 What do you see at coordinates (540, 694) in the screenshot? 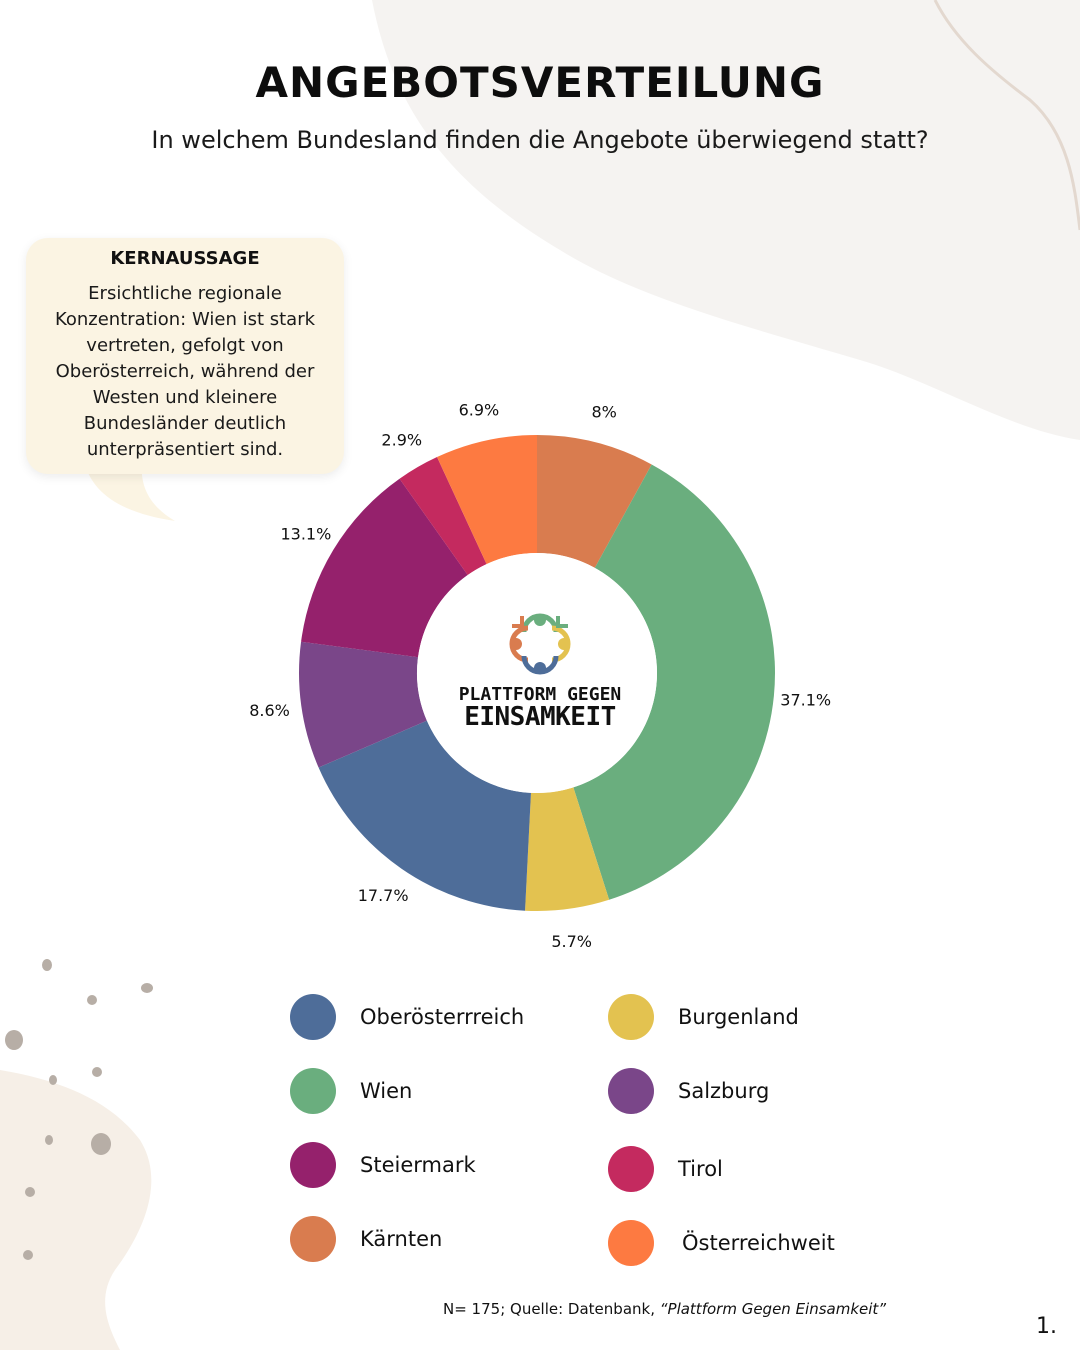
I see `logo-text-line1: PLATTFORM GEGEN` at bounding box center [540, 694].